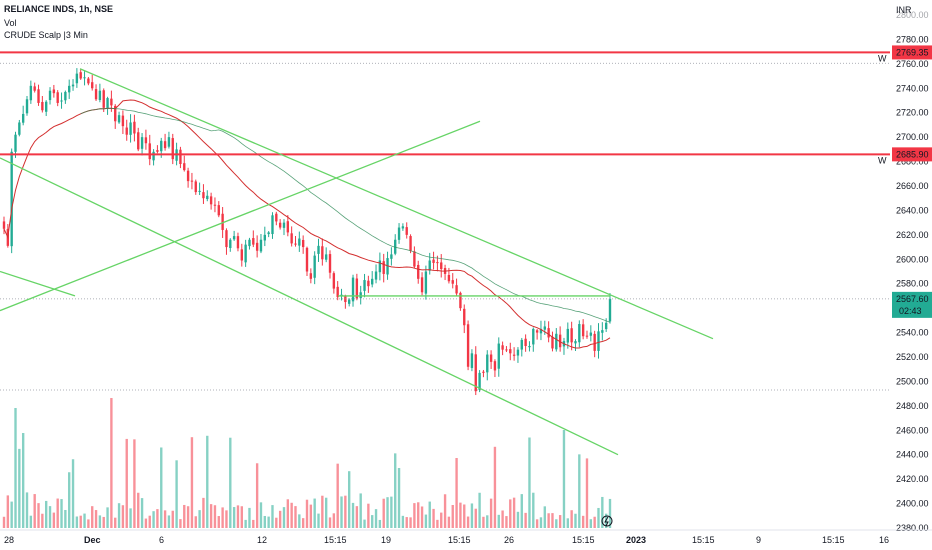 Image resolution: width=932 pixels, height=550 pixels. Describe the element at coordinates (38, 283) in the screenshot. I see `short-support-line` at that location.